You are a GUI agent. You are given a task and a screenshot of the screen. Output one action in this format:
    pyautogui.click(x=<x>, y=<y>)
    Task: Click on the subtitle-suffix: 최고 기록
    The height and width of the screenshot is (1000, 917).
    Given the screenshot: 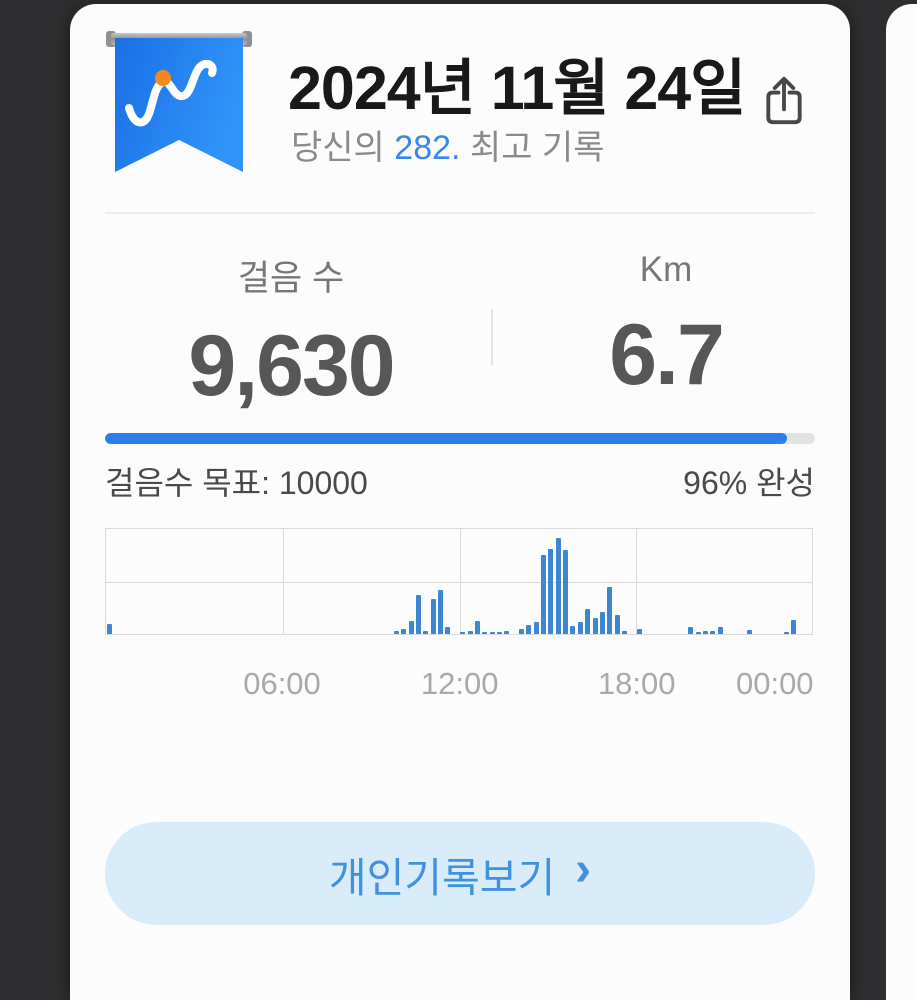 What is the action you would take?
    pyautogui.click(x=532, y=148)
    